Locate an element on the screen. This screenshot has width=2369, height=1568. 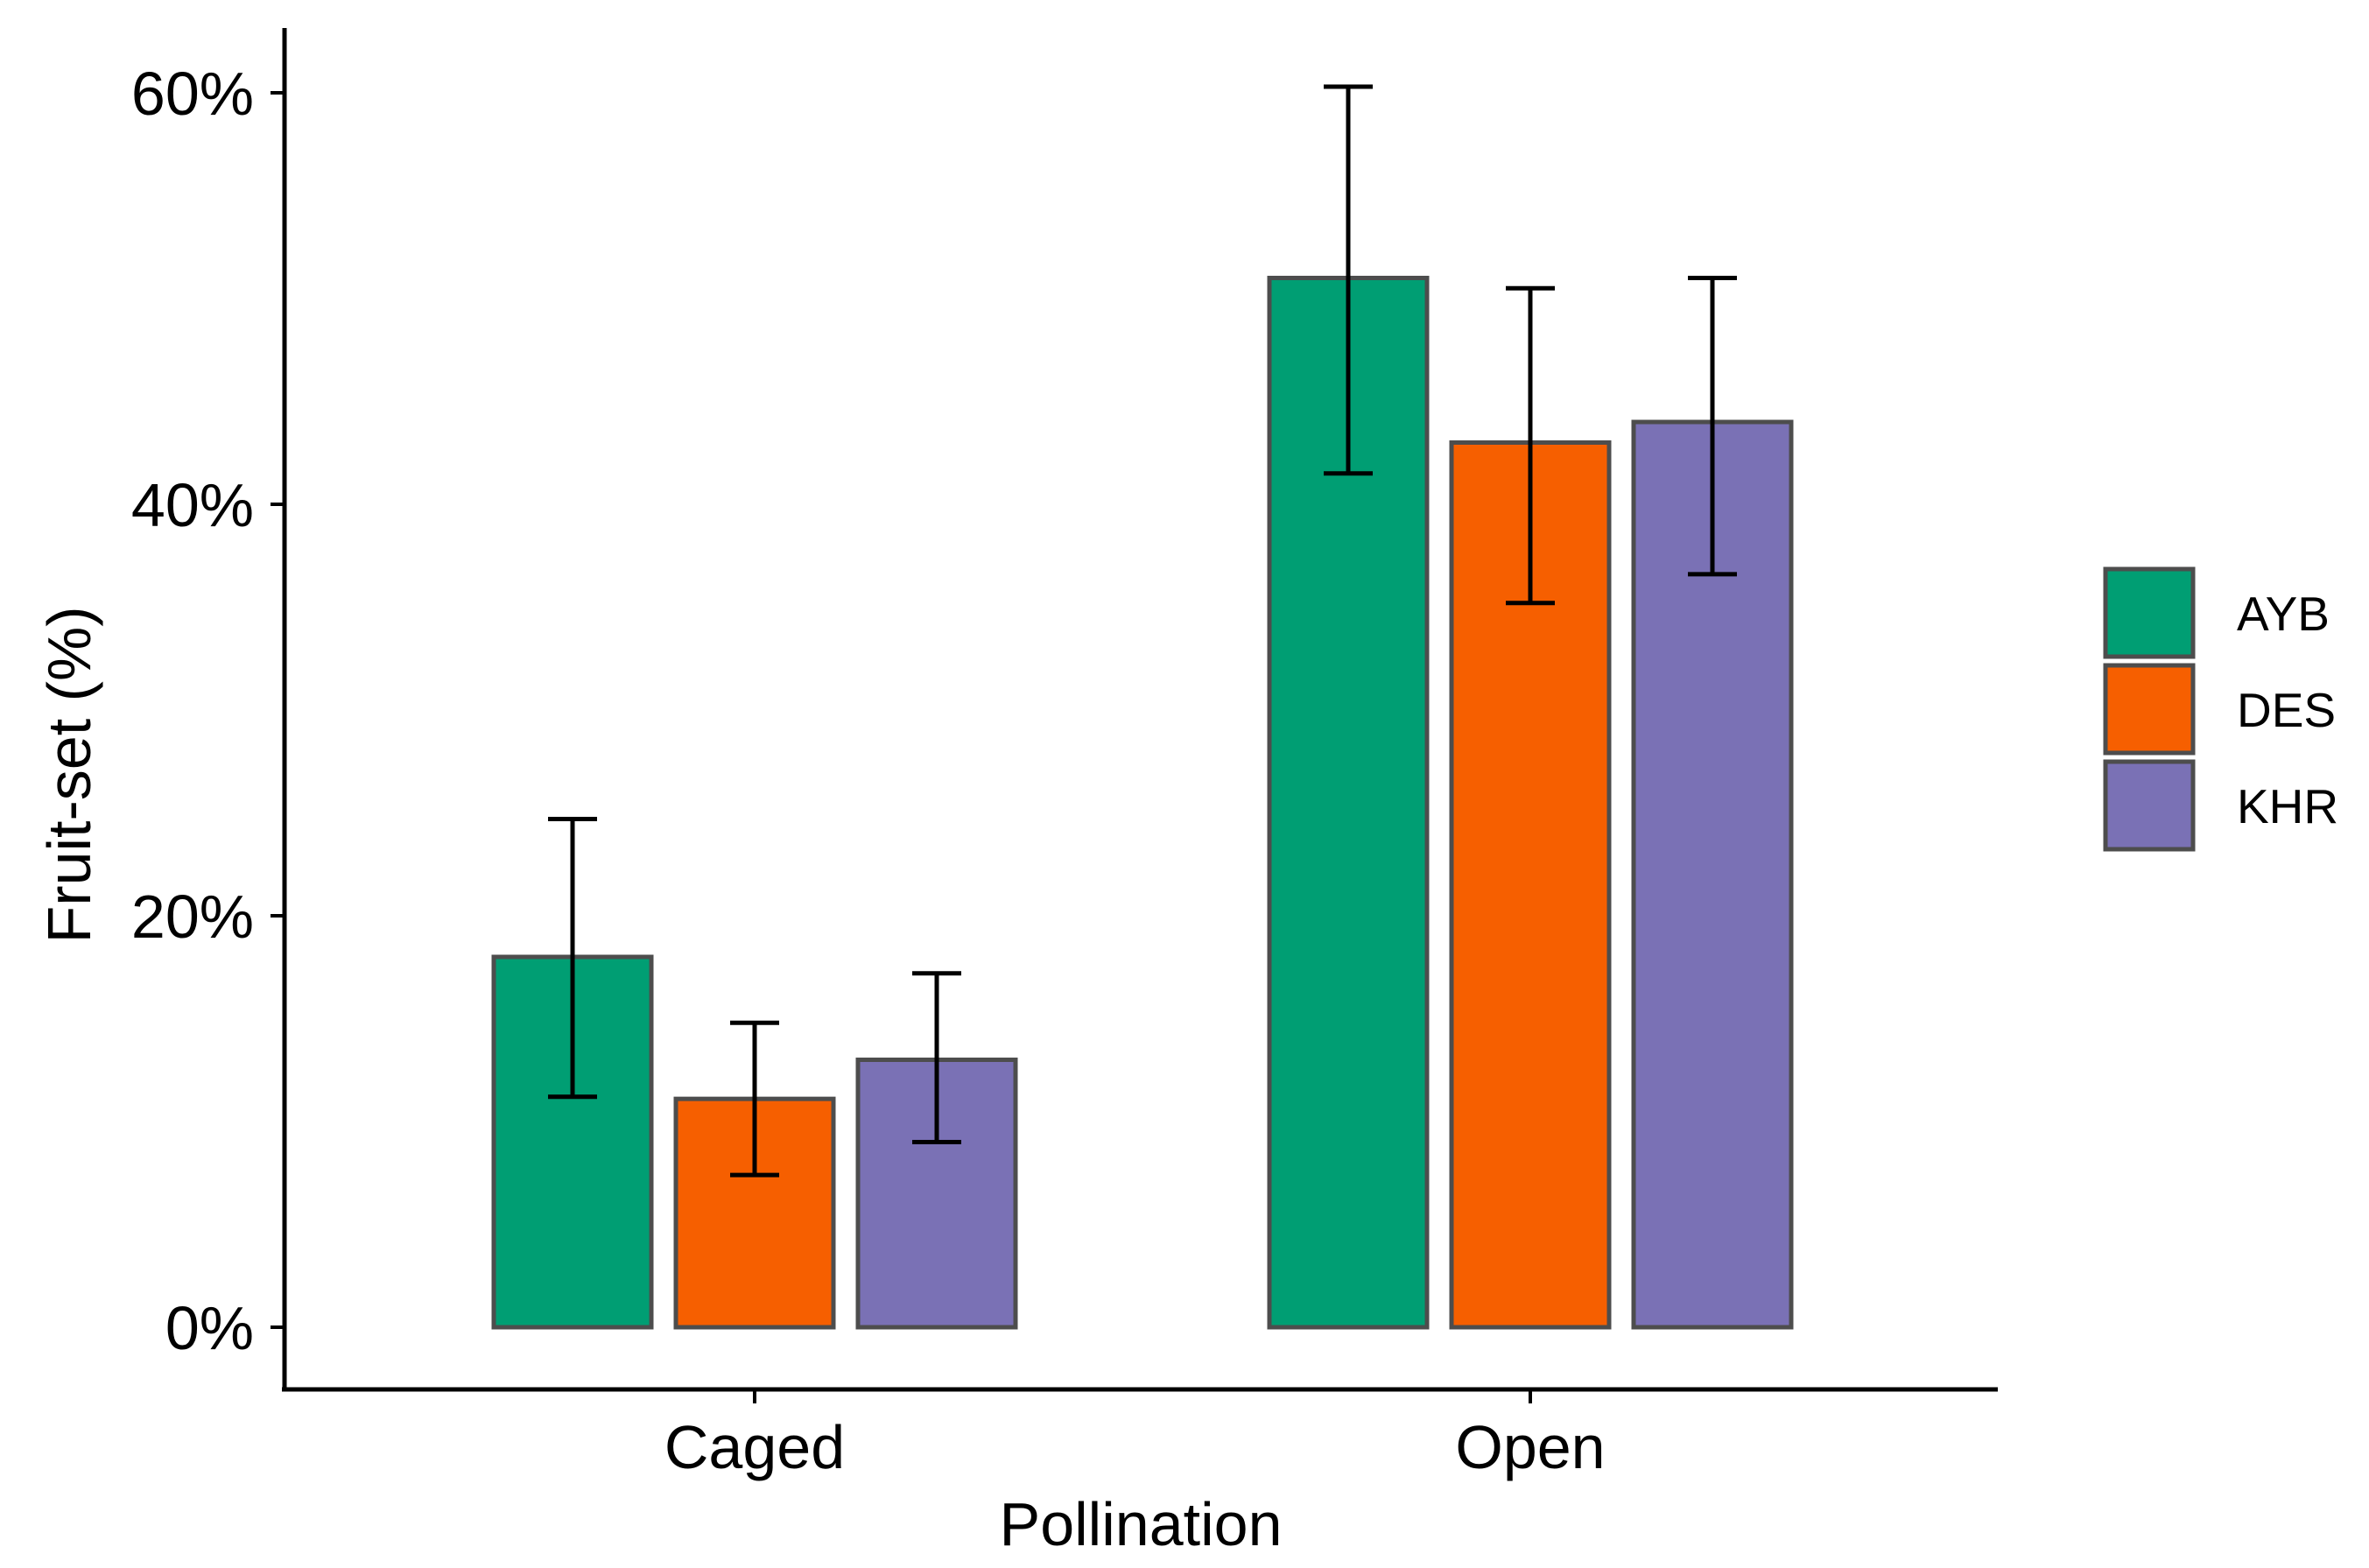
legend-label: KHR is located at coordinates (2287, 806).